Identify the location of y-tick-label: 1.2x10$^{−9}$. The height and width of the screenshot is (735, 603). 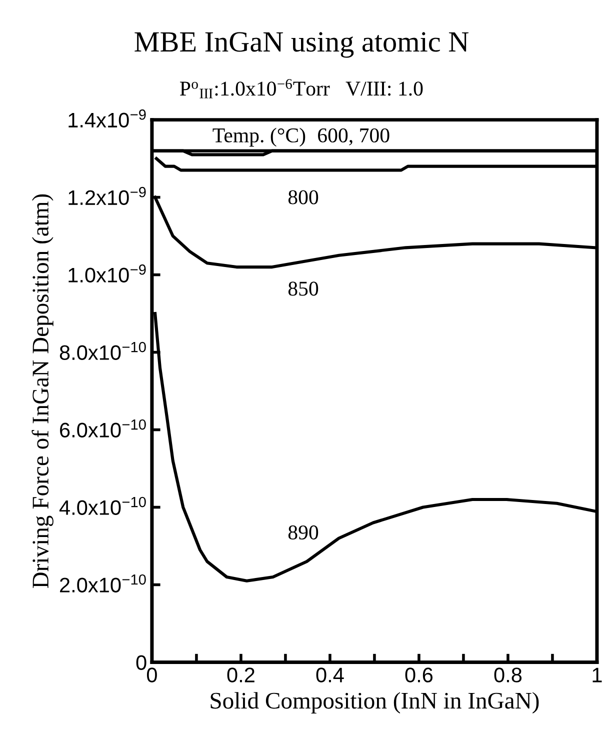
(107, 196).